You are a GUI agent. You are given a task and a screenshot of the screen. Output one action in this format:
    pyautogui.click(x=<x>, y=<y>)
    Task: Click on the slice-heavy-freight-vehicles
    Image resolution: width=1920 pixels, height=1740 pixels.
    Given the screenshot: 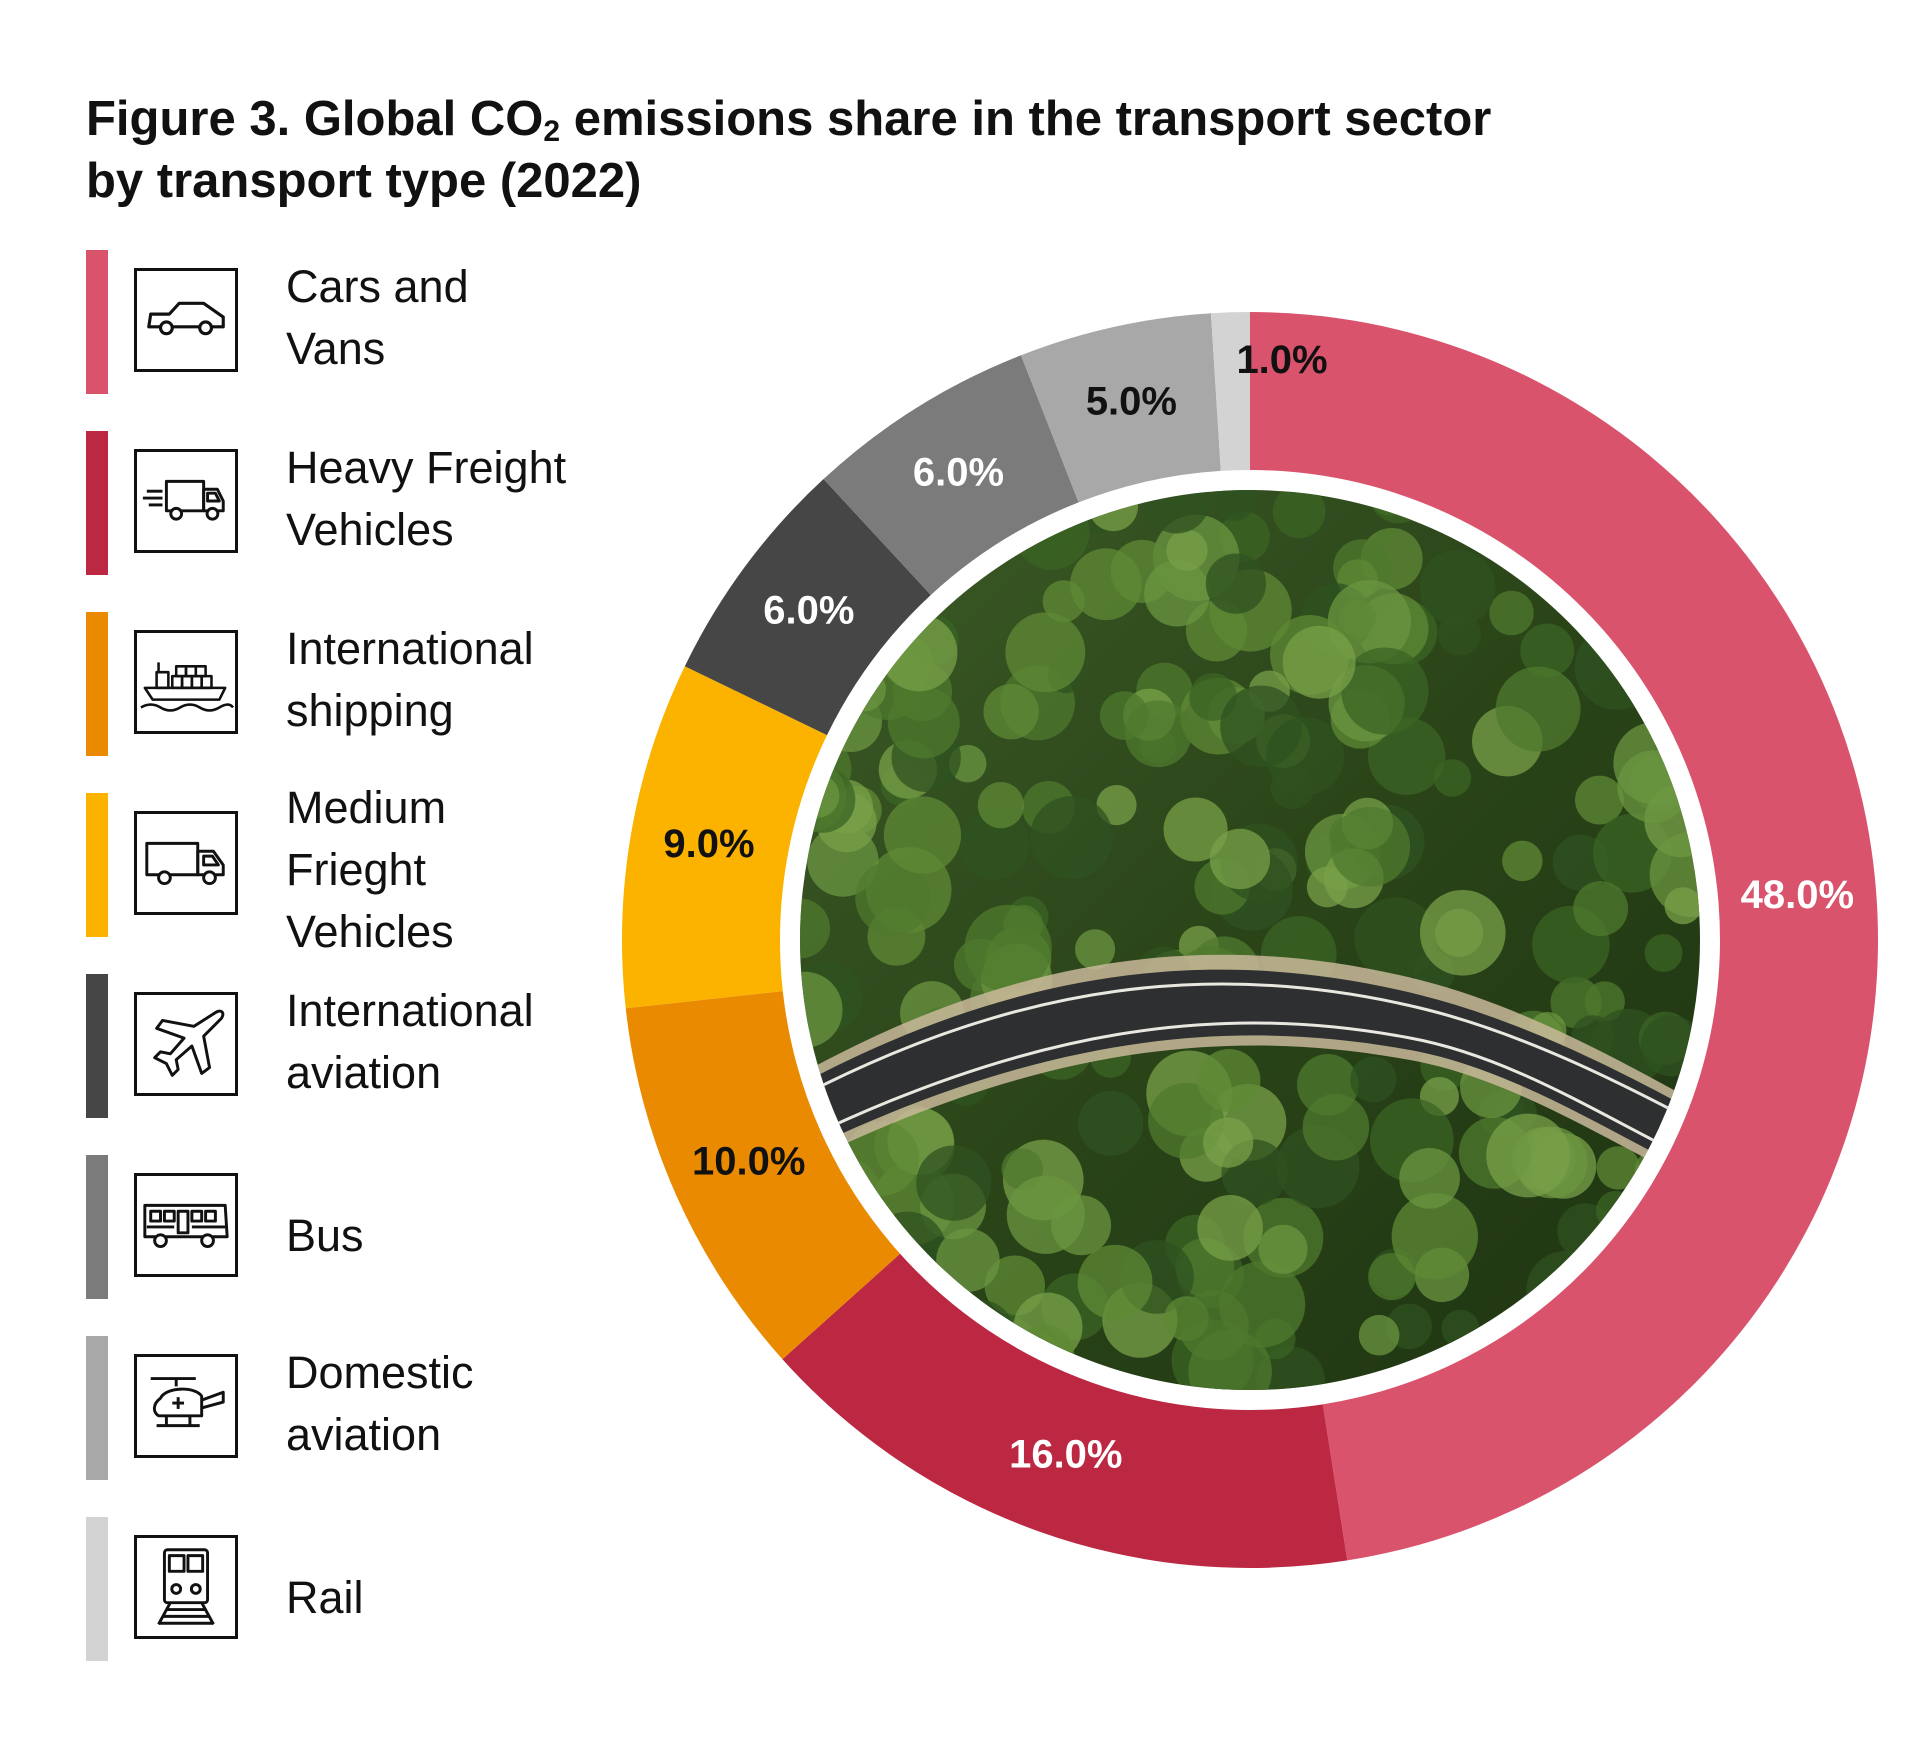 What is the action you would take?
    pyautogui.click(x=1065, y=1410)
    